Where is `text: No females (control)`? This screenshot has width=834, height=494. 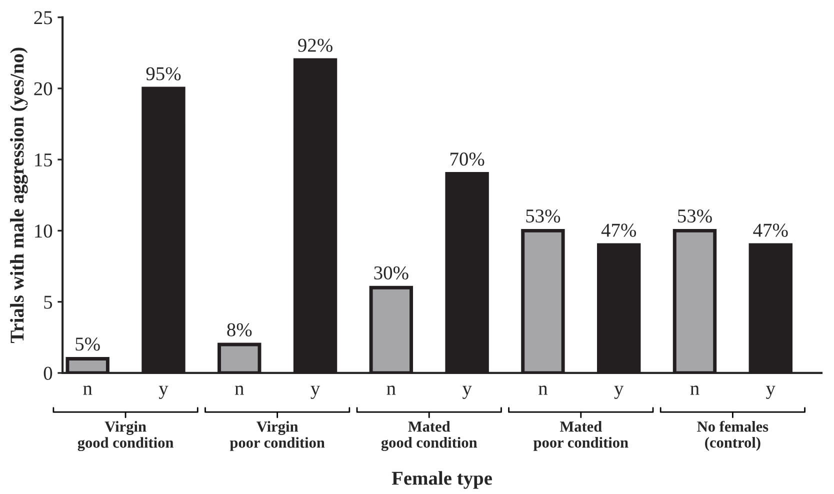 text: No females (control) is located at coordinates (732, 435).